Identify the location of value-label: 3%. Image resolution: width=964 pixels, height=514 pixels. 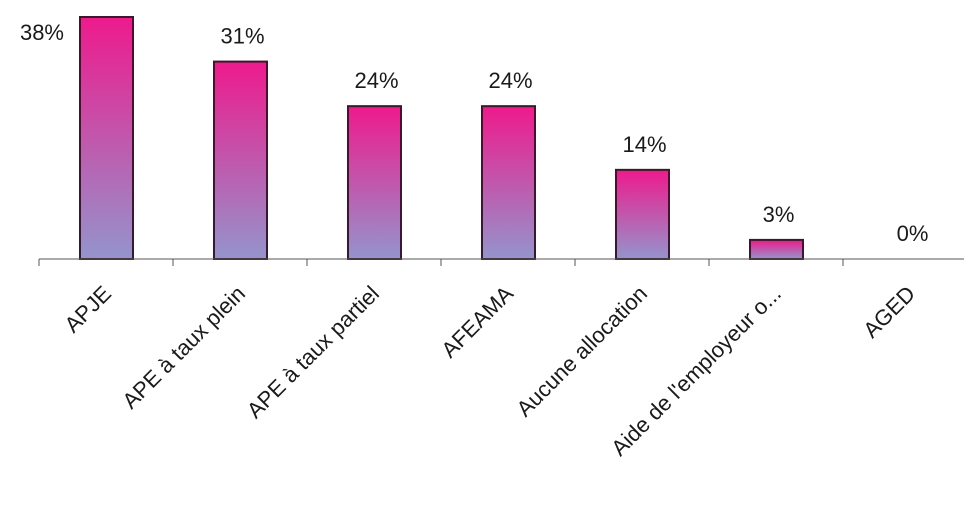
(779, 214).